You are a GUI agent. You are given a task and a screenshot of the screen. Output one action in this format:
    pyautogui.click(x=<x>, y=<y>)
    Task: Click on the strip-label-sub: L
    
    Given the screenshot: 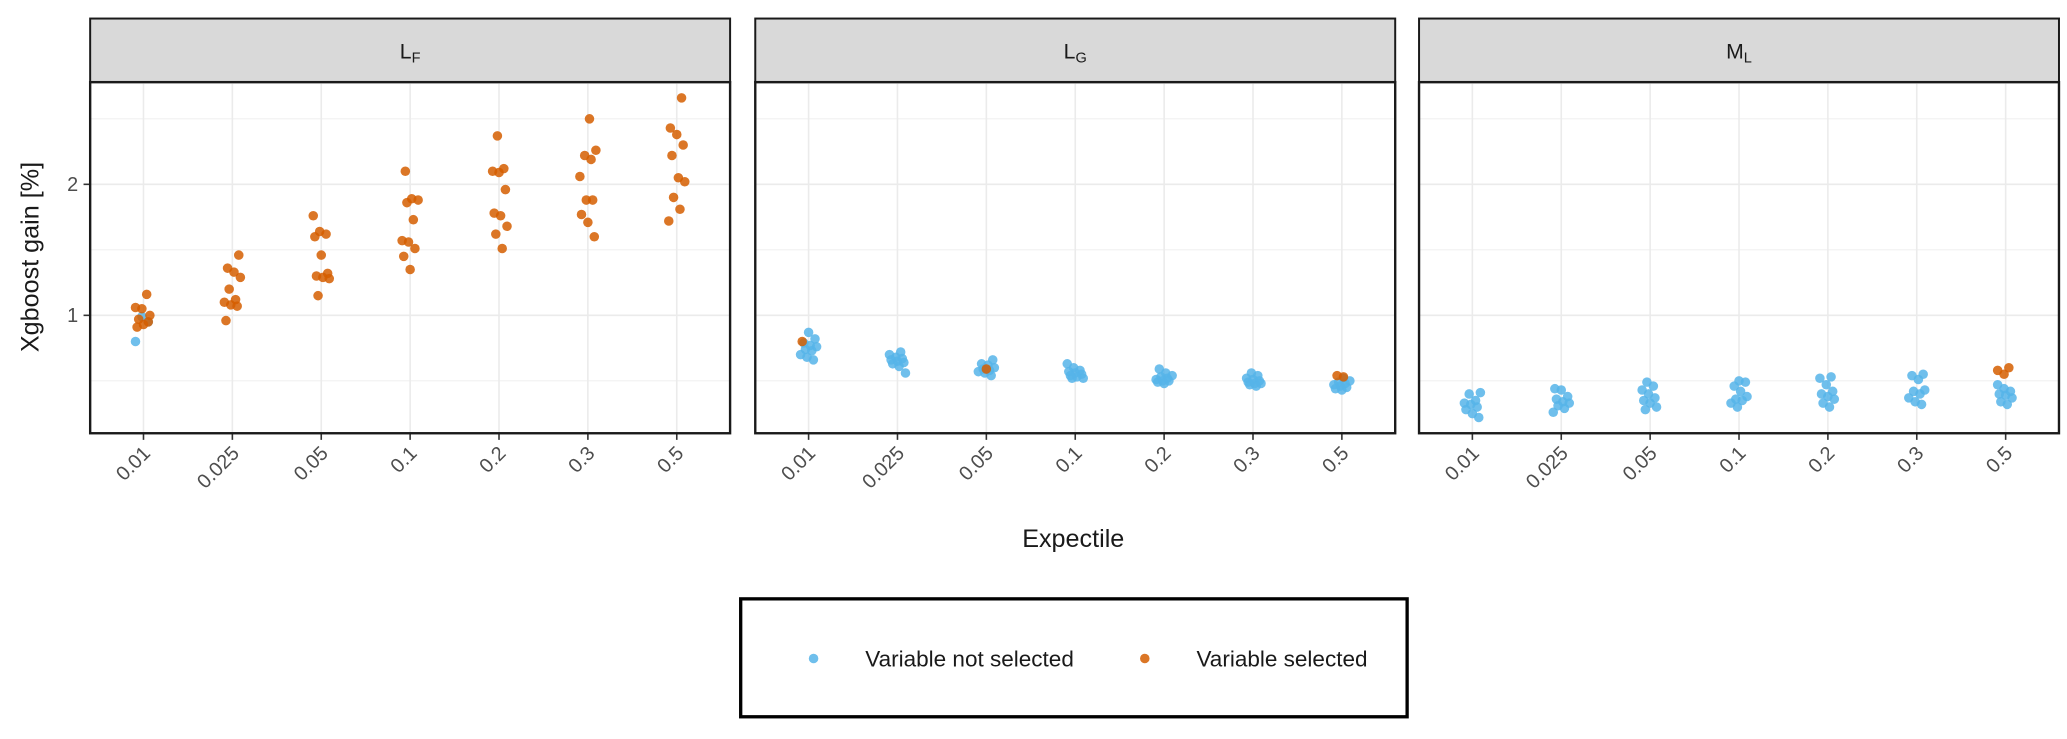 What is the action you would take?
    pyautogui.click(x=1748, y=58)
    